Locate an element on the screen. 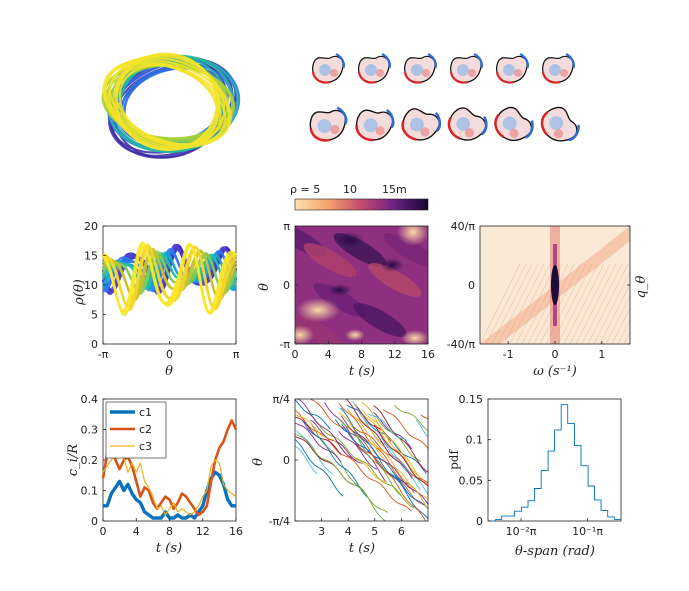  heatmap-bright-region is located at coordinates (355, 335).